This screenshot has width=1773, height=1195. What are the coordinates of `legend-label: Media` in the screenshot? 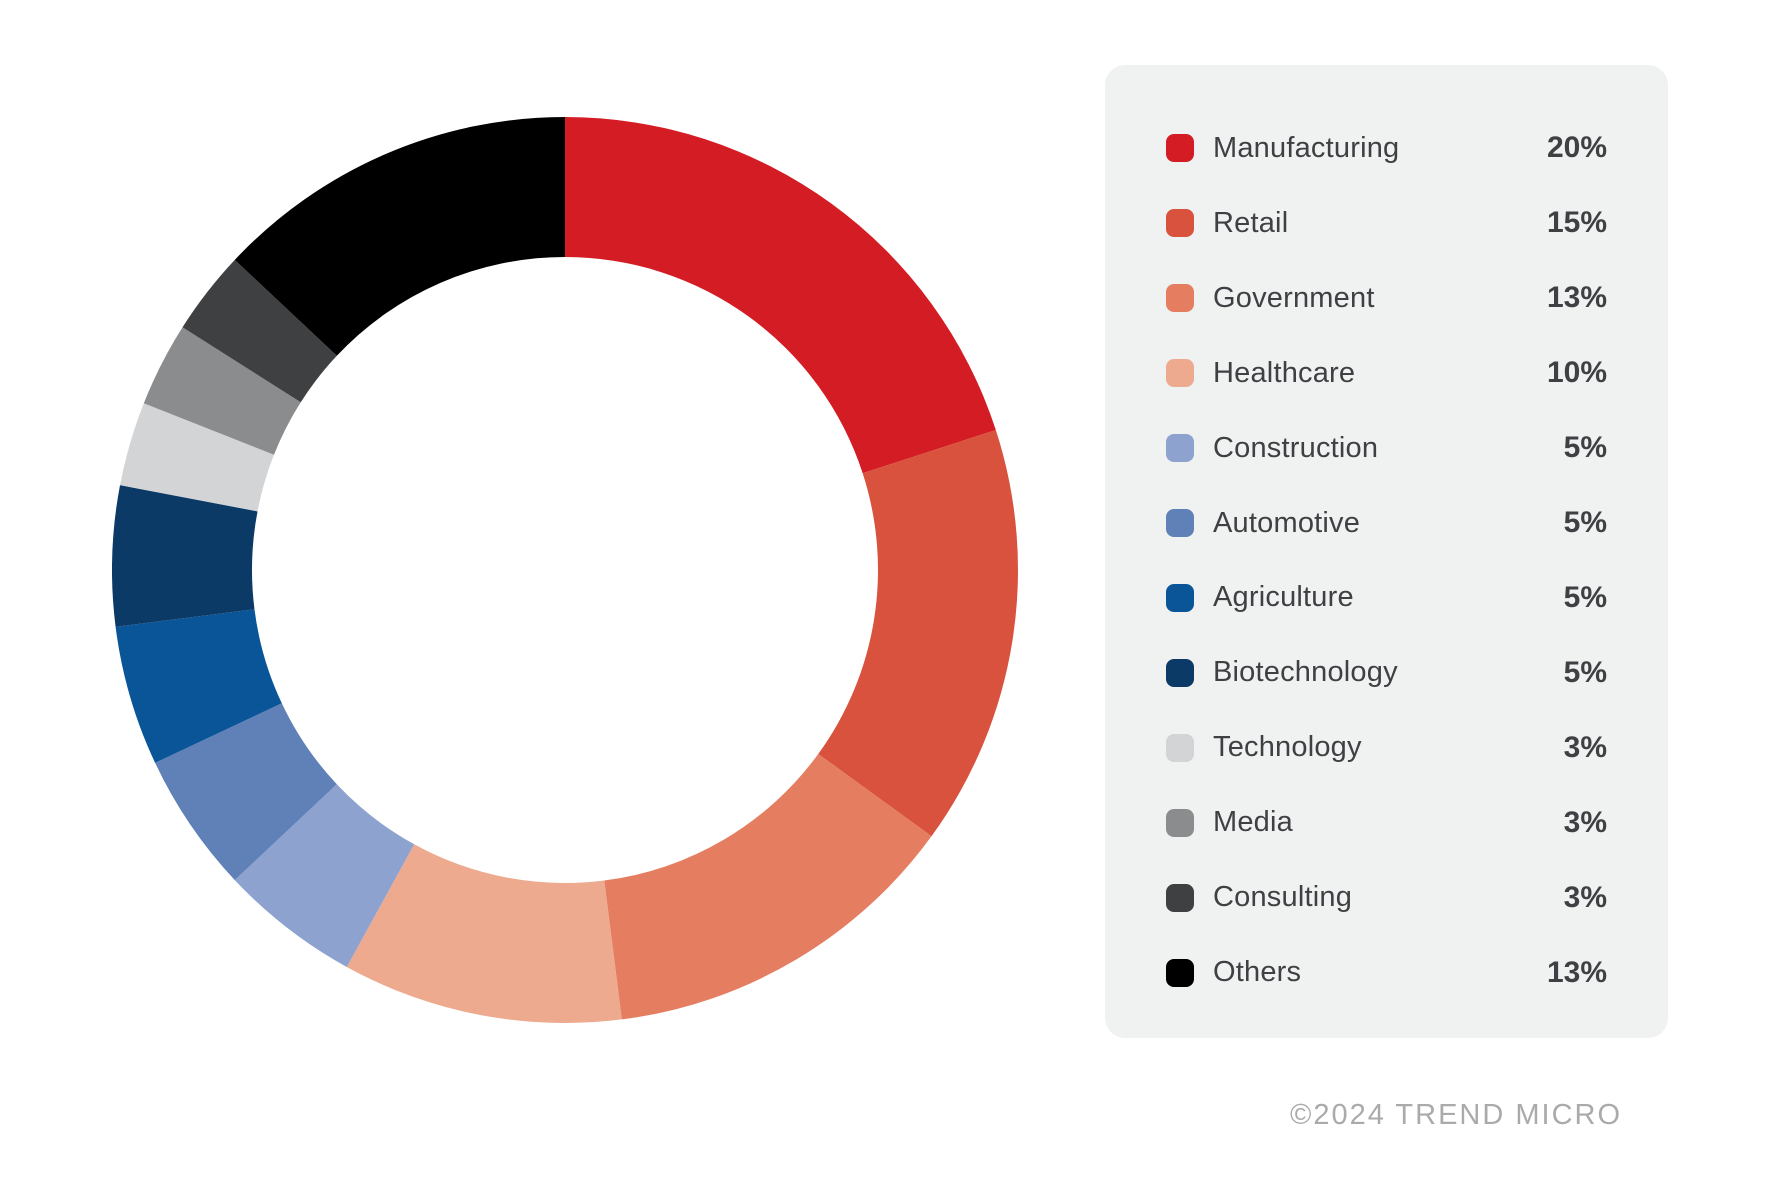 It's located at (1253, 822).